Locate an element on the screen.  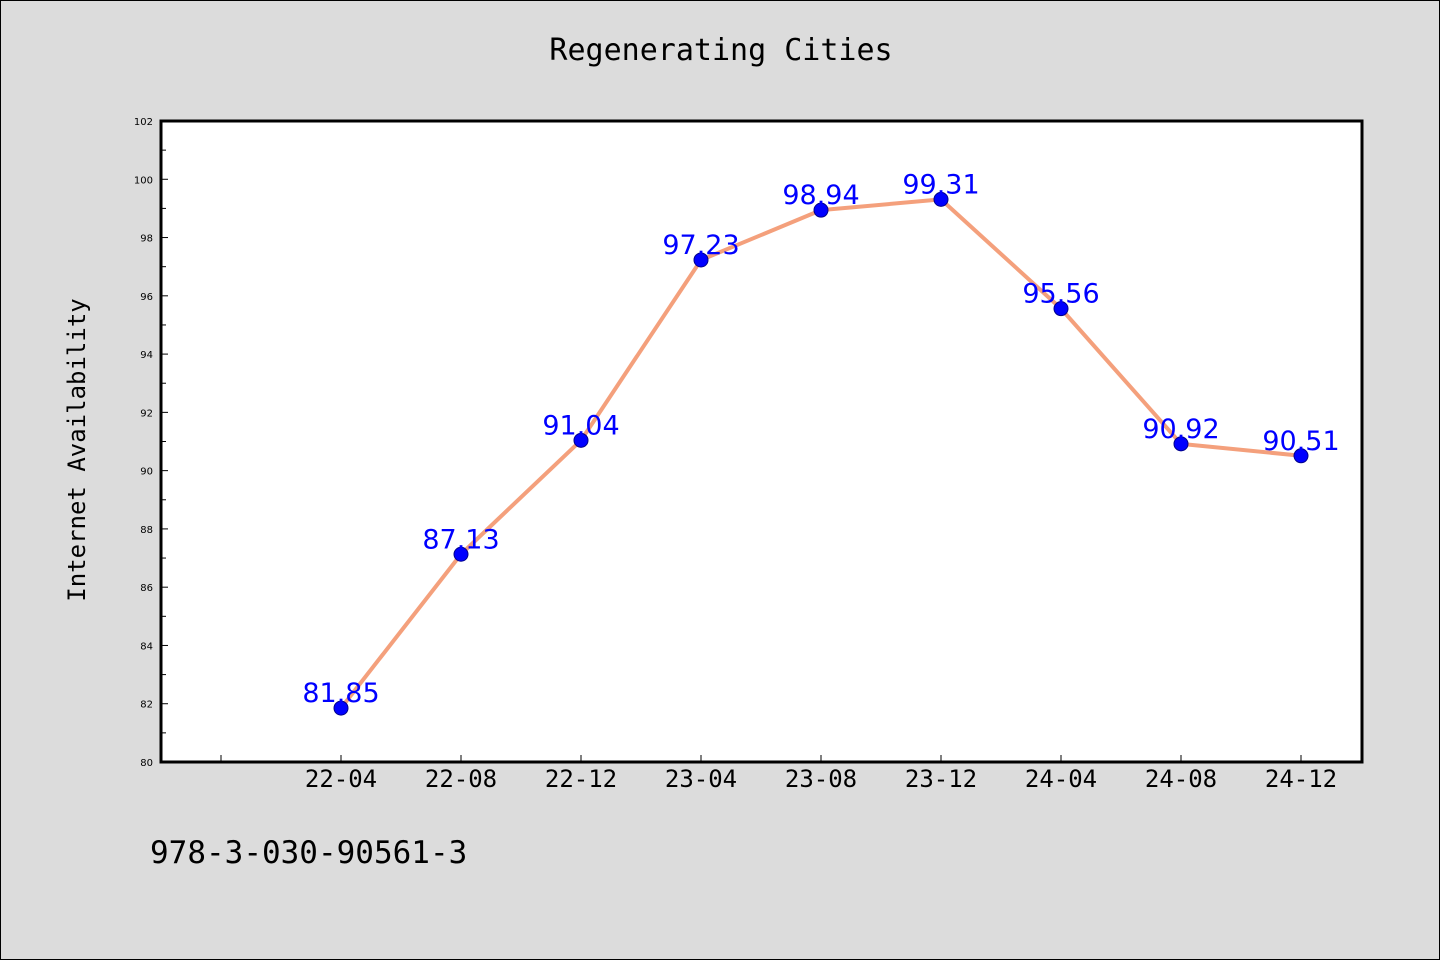
x-tick-label: 23-12 is located at coordinates (941, 779).